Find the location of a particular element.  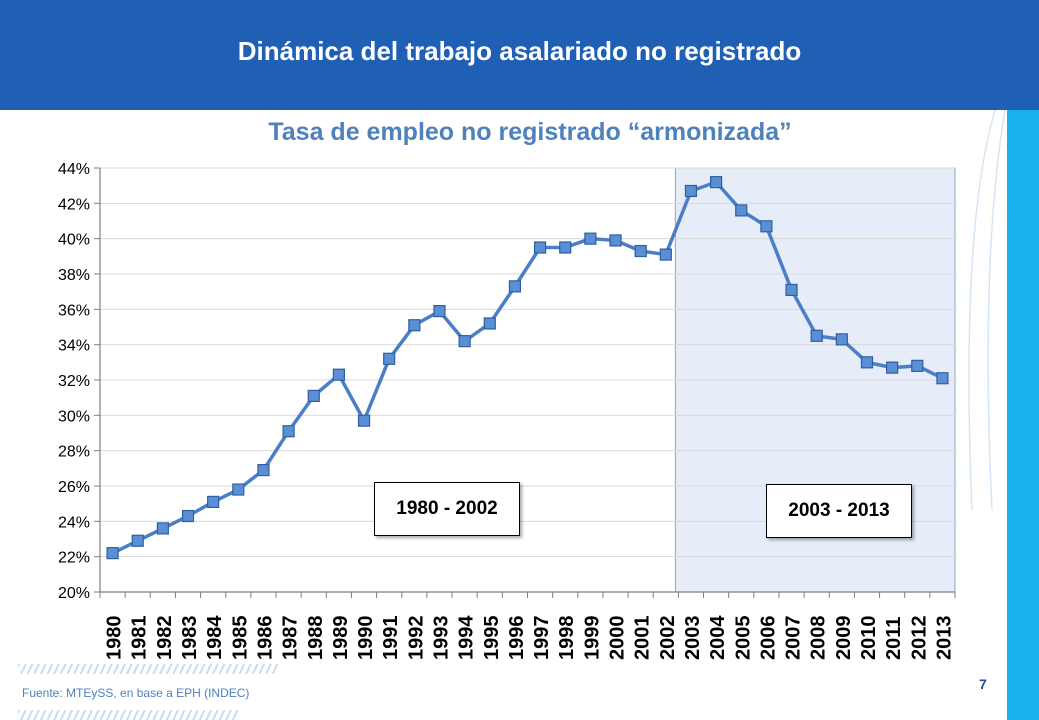

decorative-lines is located at coordinates (987, 310).